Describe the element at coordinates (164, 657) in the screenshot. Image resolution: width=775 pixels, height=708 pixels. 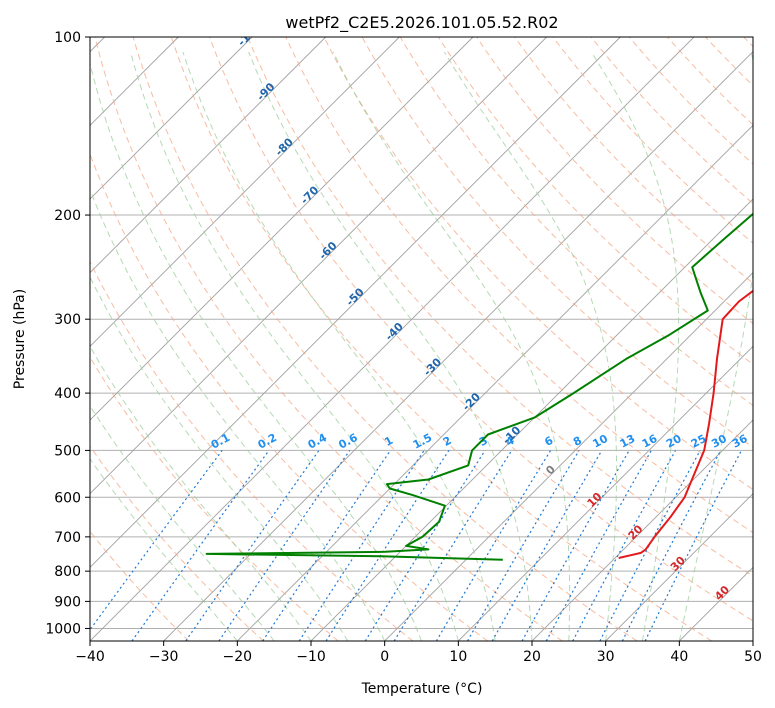
I see `x-tick-label: −30` at that location.